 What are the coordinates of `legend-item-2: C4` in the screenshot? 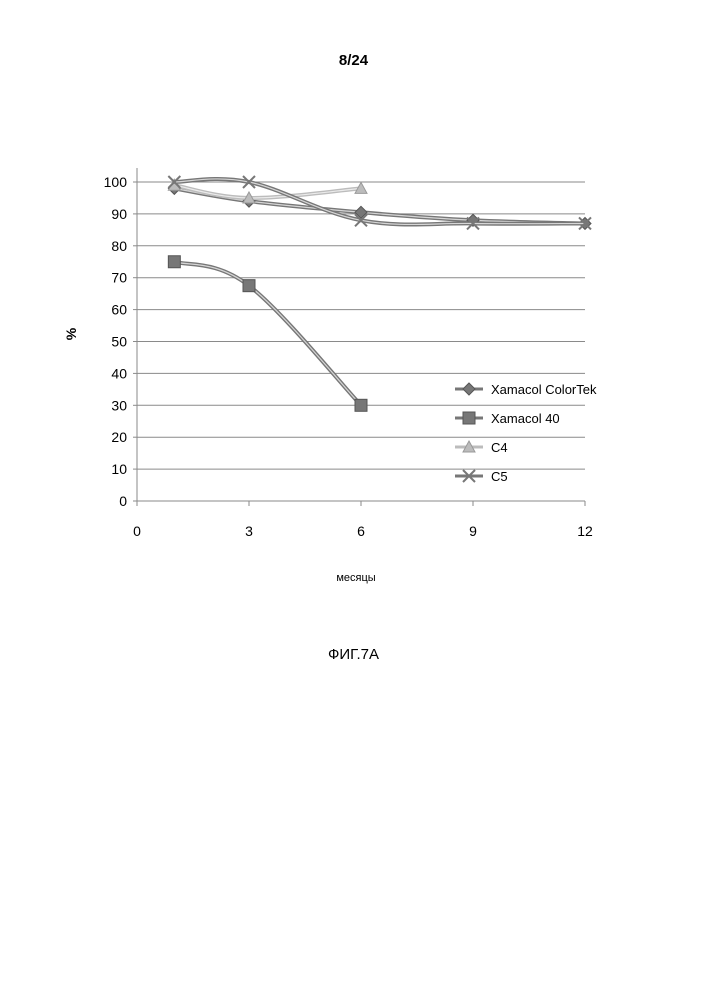 It's located at (481, 447).